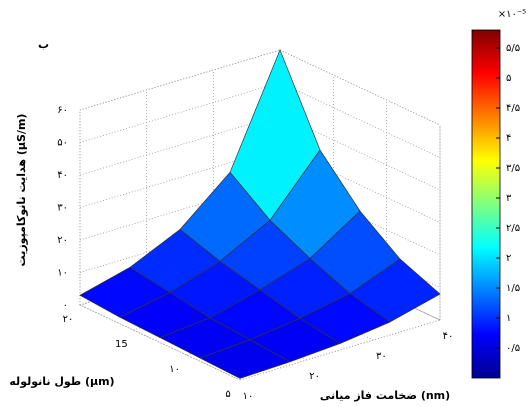 The width and height of the screenshot is (531, 407). I want to click on colorbar-tick-label: ۴, so click(508, 138).